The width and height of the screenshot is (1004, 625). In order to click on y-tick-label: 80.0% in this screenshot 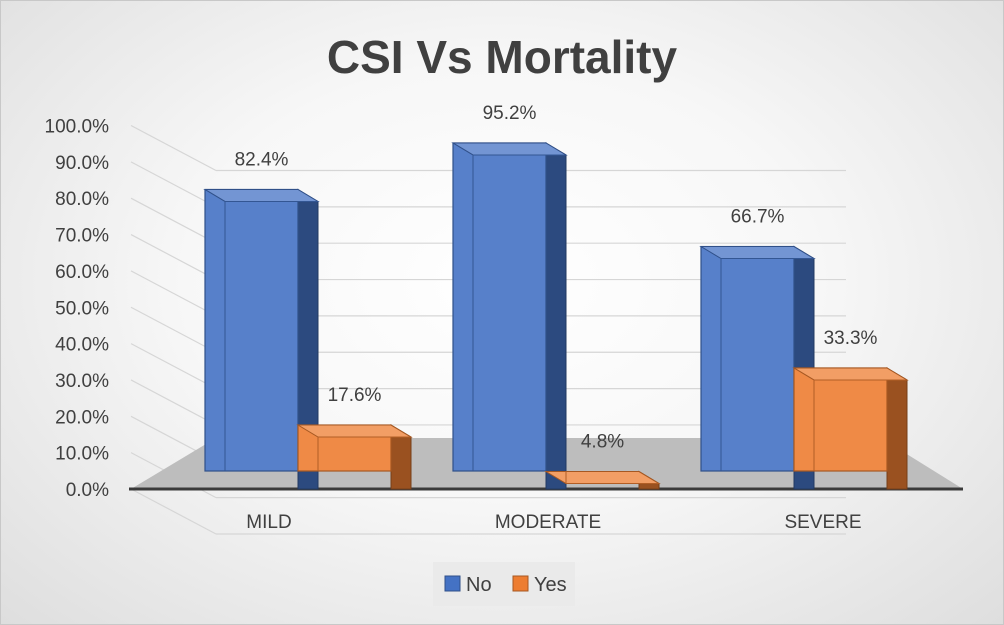, I will do `click(82, 199)`.